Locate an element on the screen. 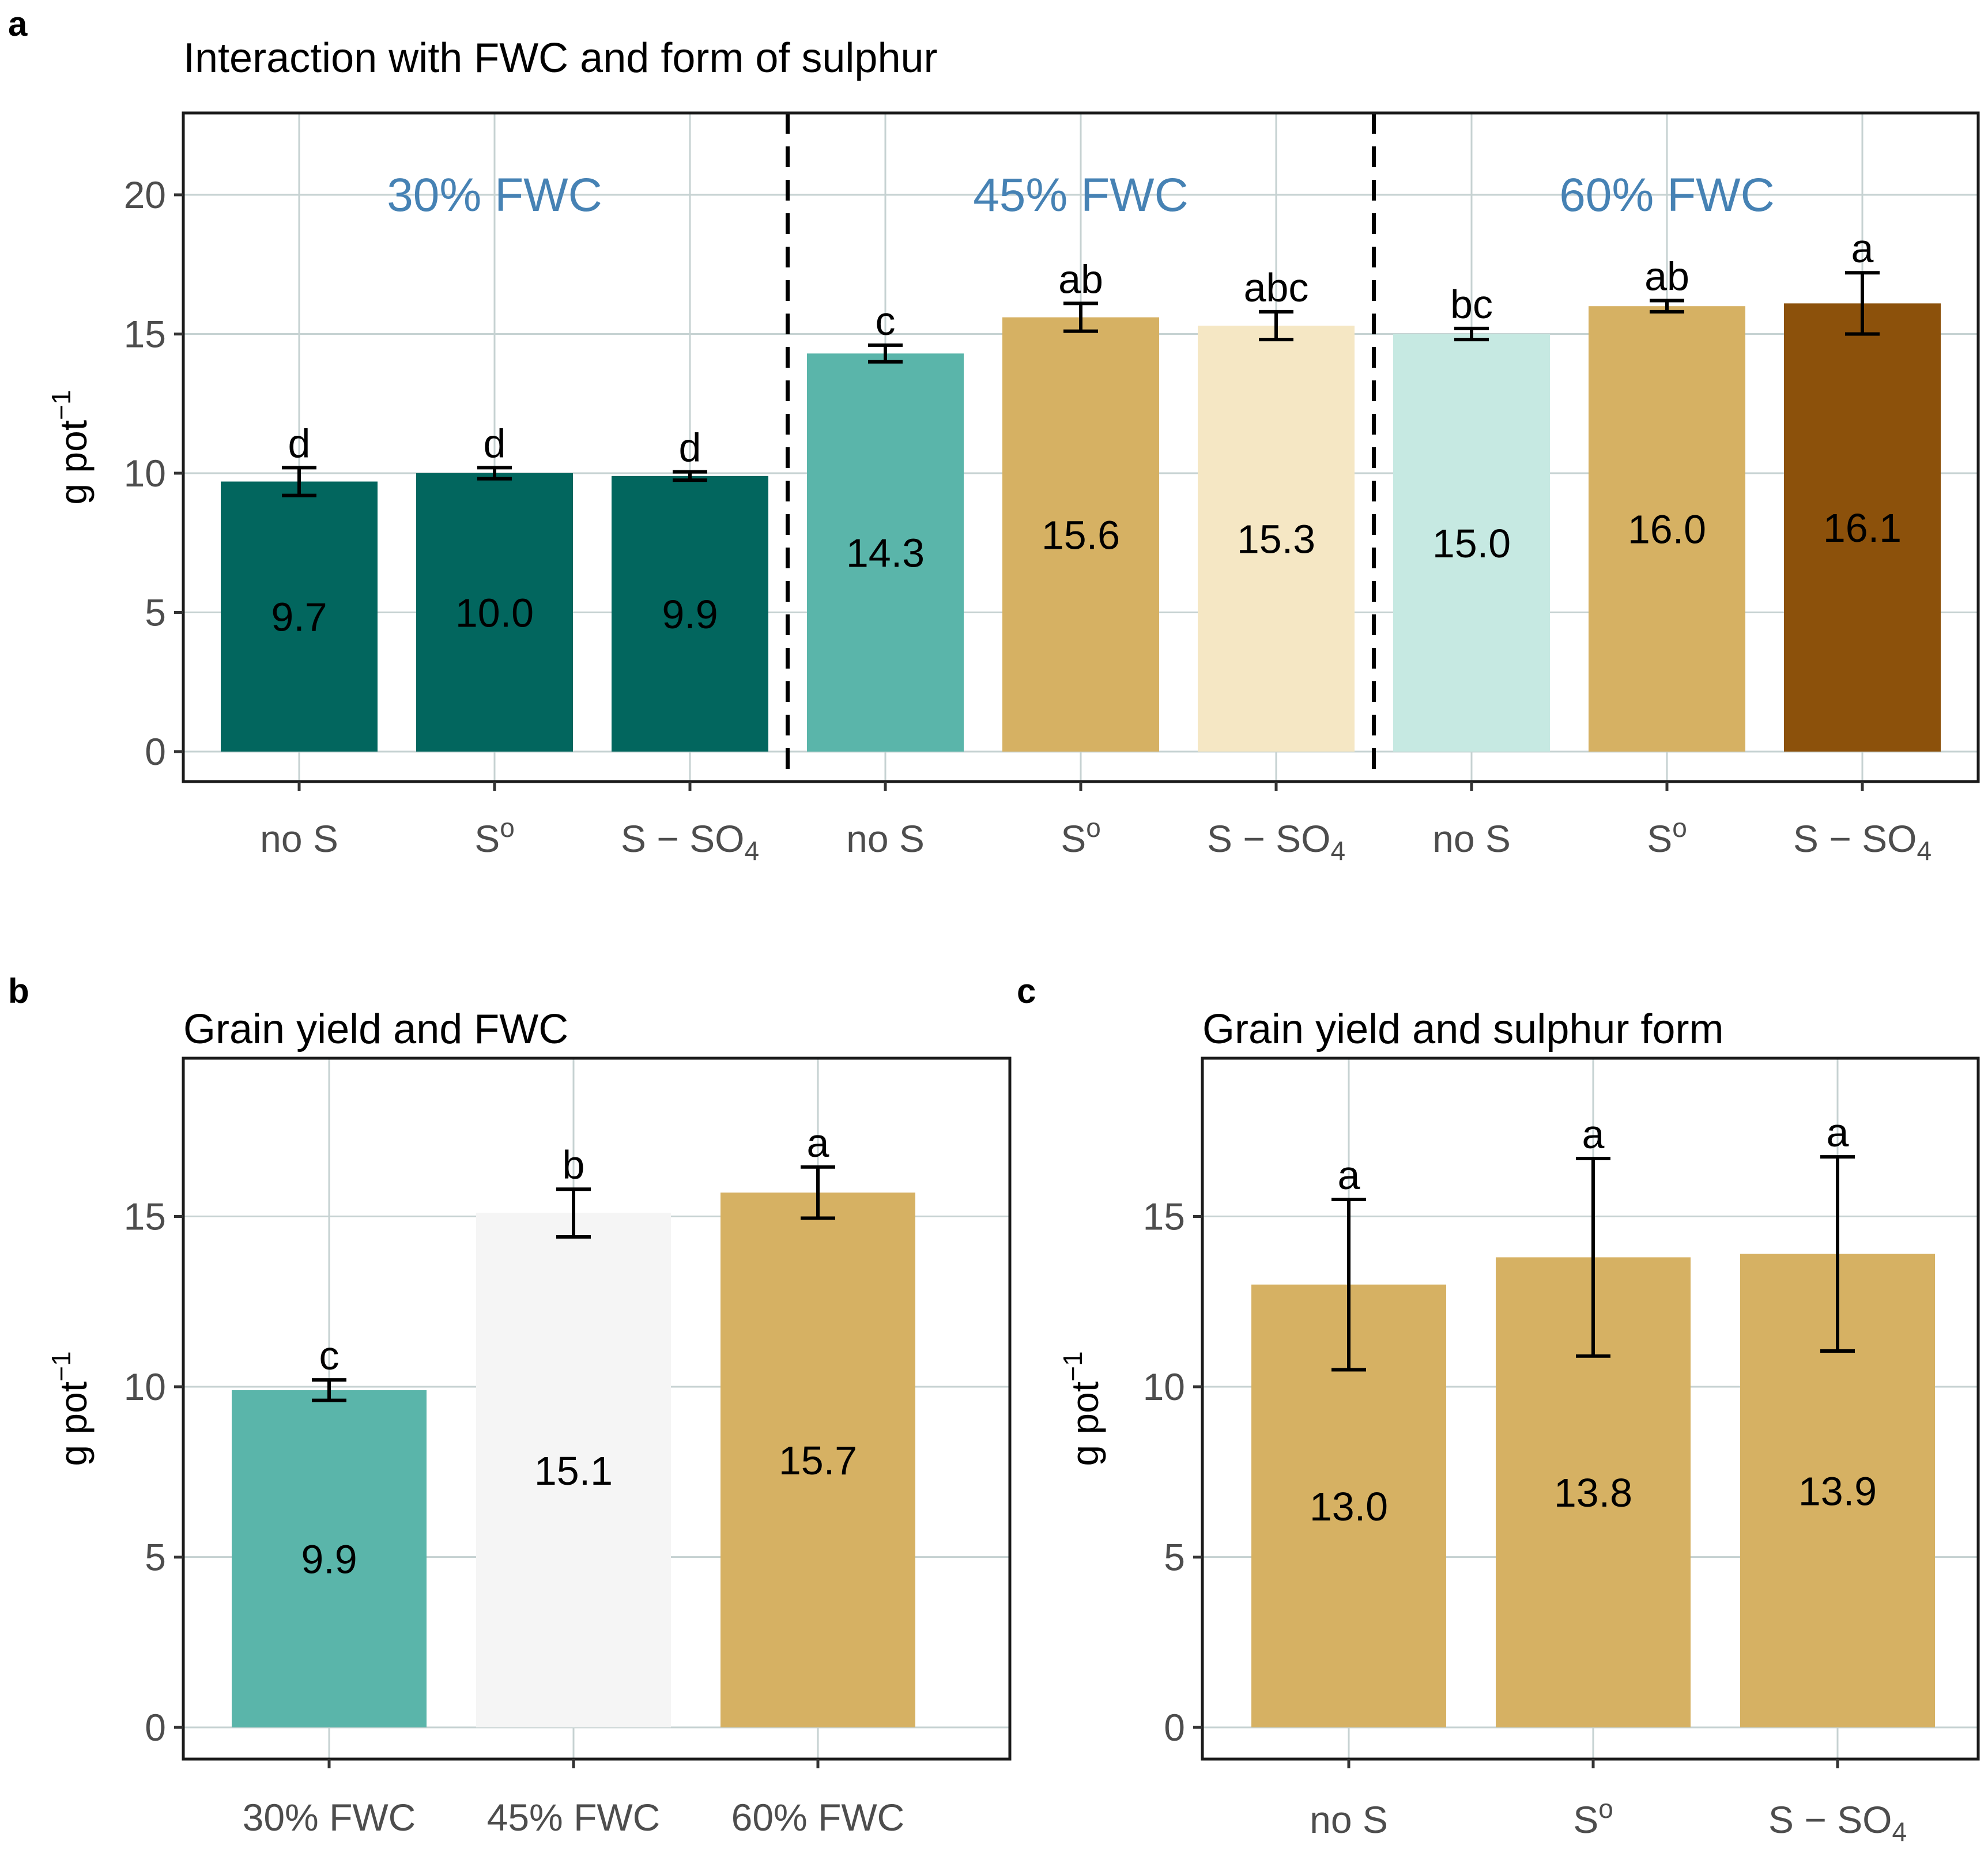 The image size is (1988, 1849). bar-value-label: 9.7 is located at coordinates (299, 617).